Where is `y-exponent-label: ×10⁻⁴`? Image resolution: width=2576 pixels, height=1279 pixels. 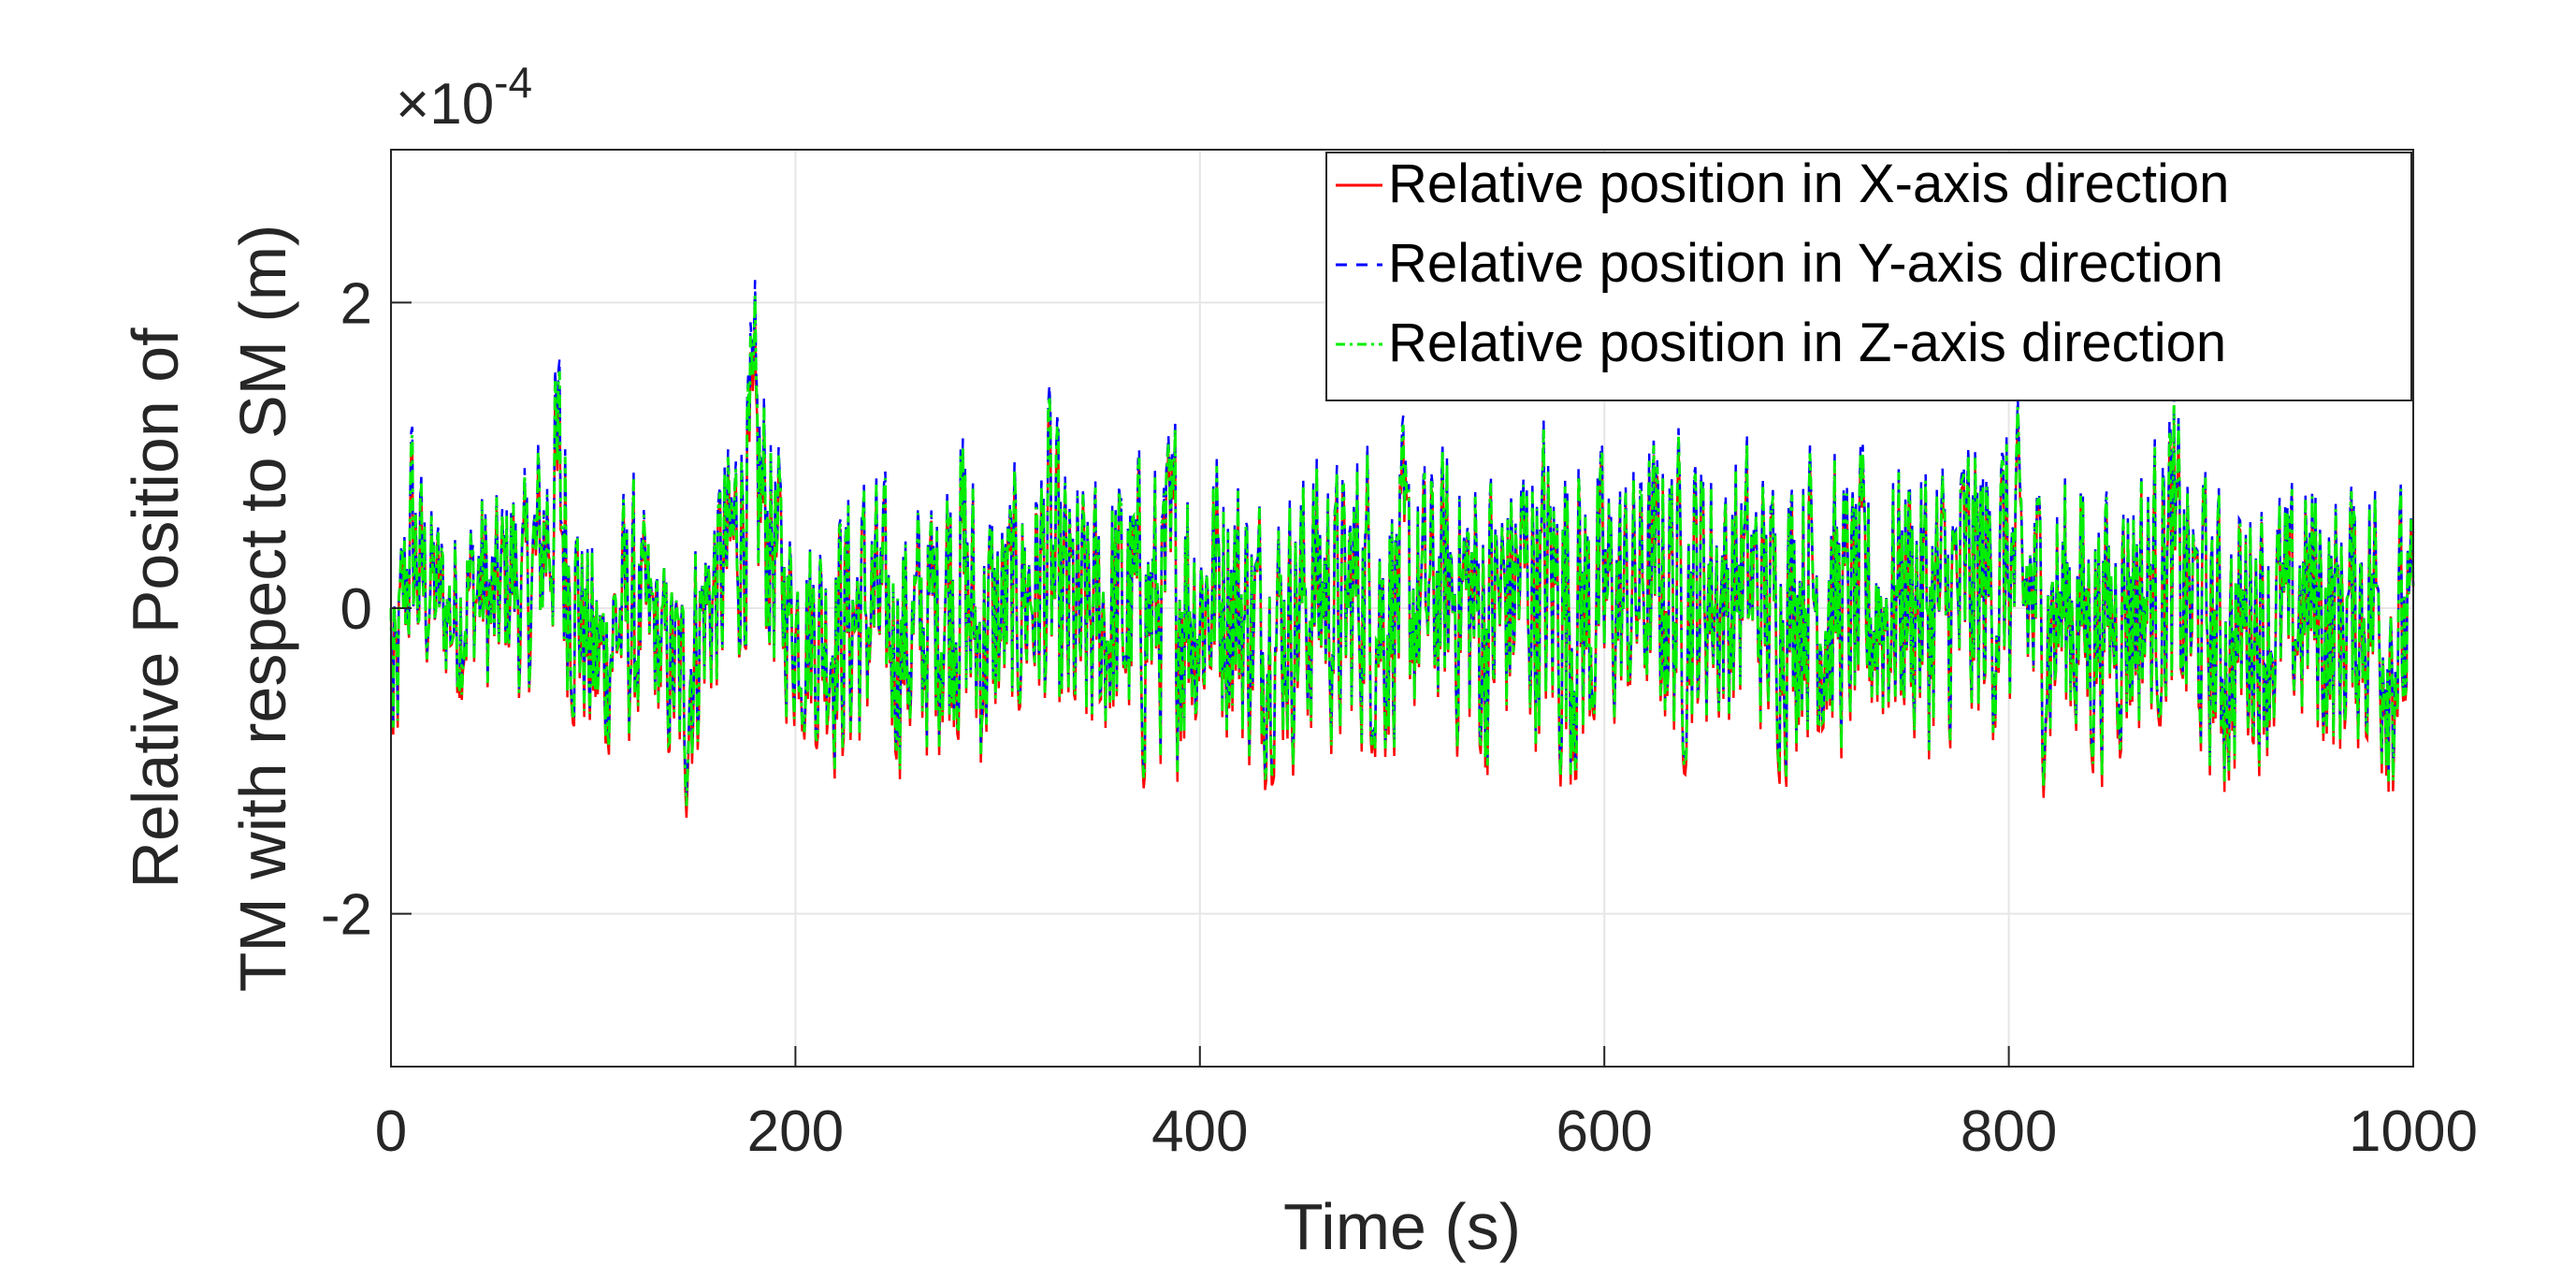
y-exponent-label: ×10⁻⁴ is located at coordinates (464, 97).